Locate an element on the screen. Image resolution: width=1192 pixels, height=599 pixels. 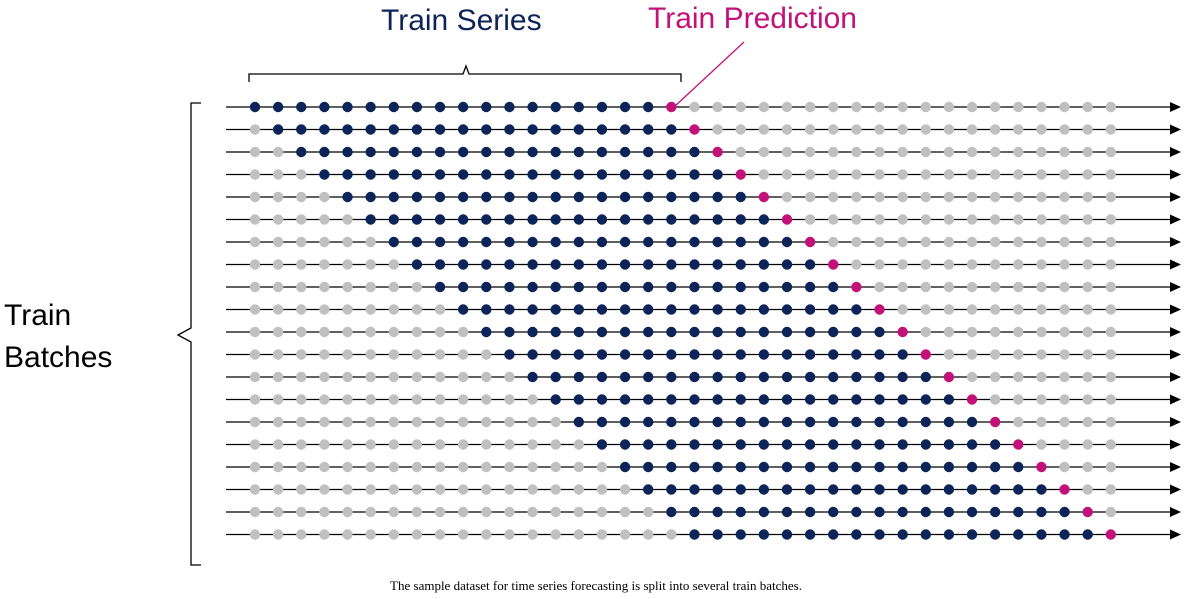
row-arrow-head is located at coordinates (1175, 264).